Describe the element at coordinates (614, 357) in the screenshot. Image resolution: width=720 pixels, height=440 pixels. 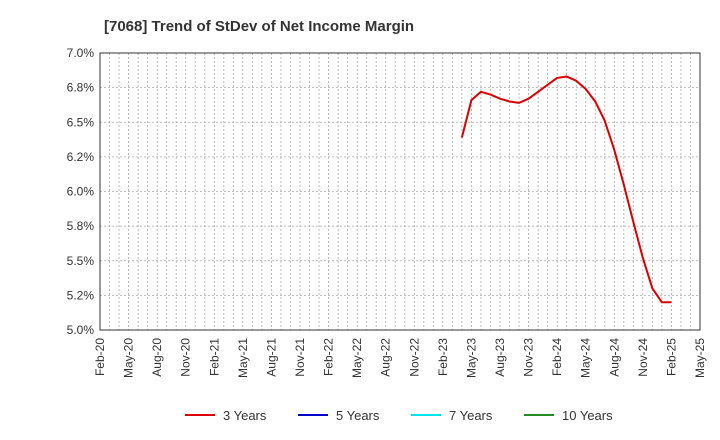
I see `x-tick-label: Aug-24` at that location.